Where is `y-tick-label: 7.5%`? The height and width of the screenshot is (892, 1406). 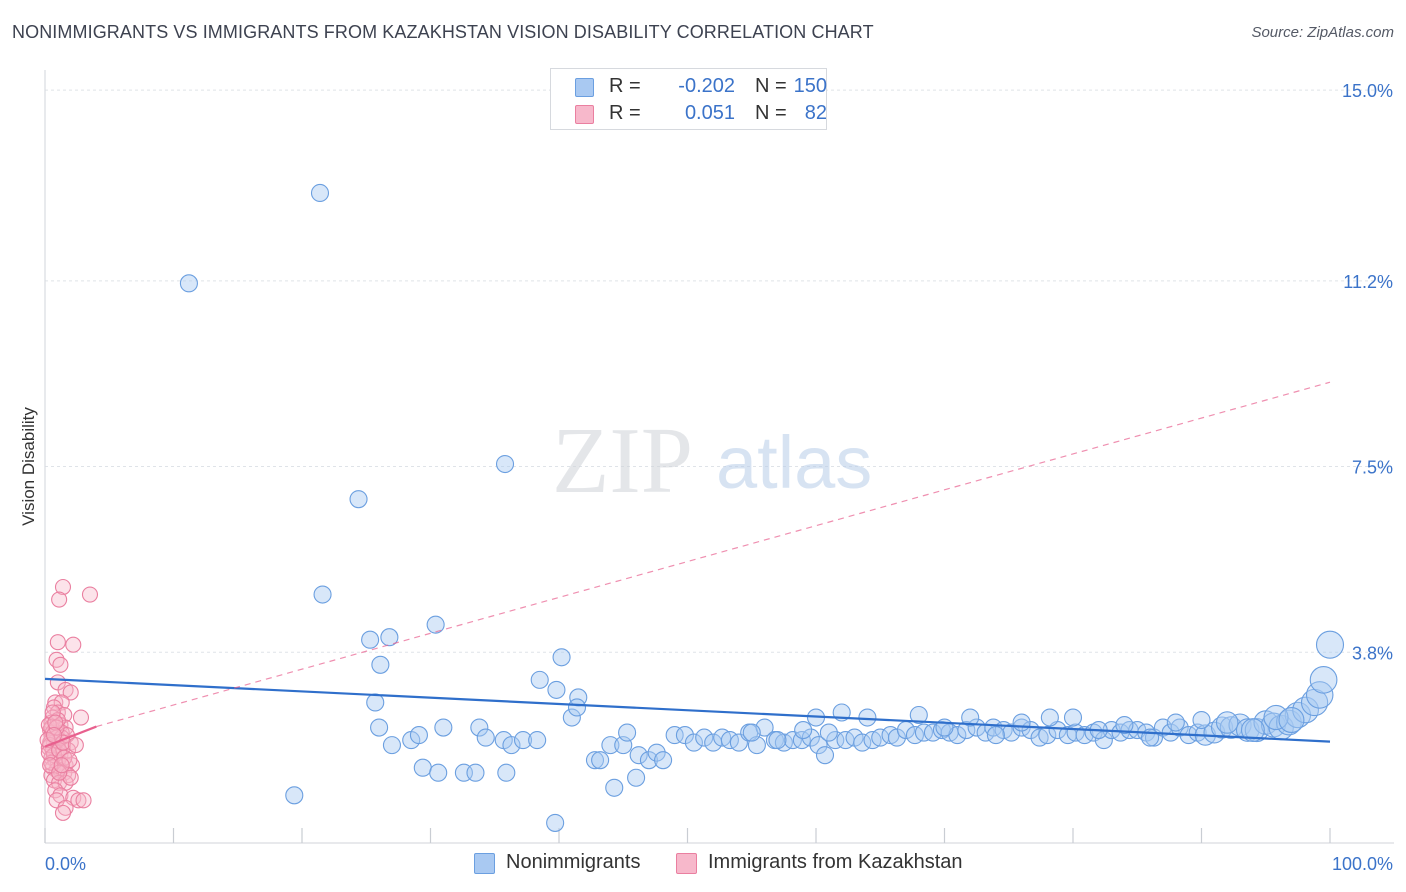
y-tick-label: 7.5% is located at coordinates (1372, 468).